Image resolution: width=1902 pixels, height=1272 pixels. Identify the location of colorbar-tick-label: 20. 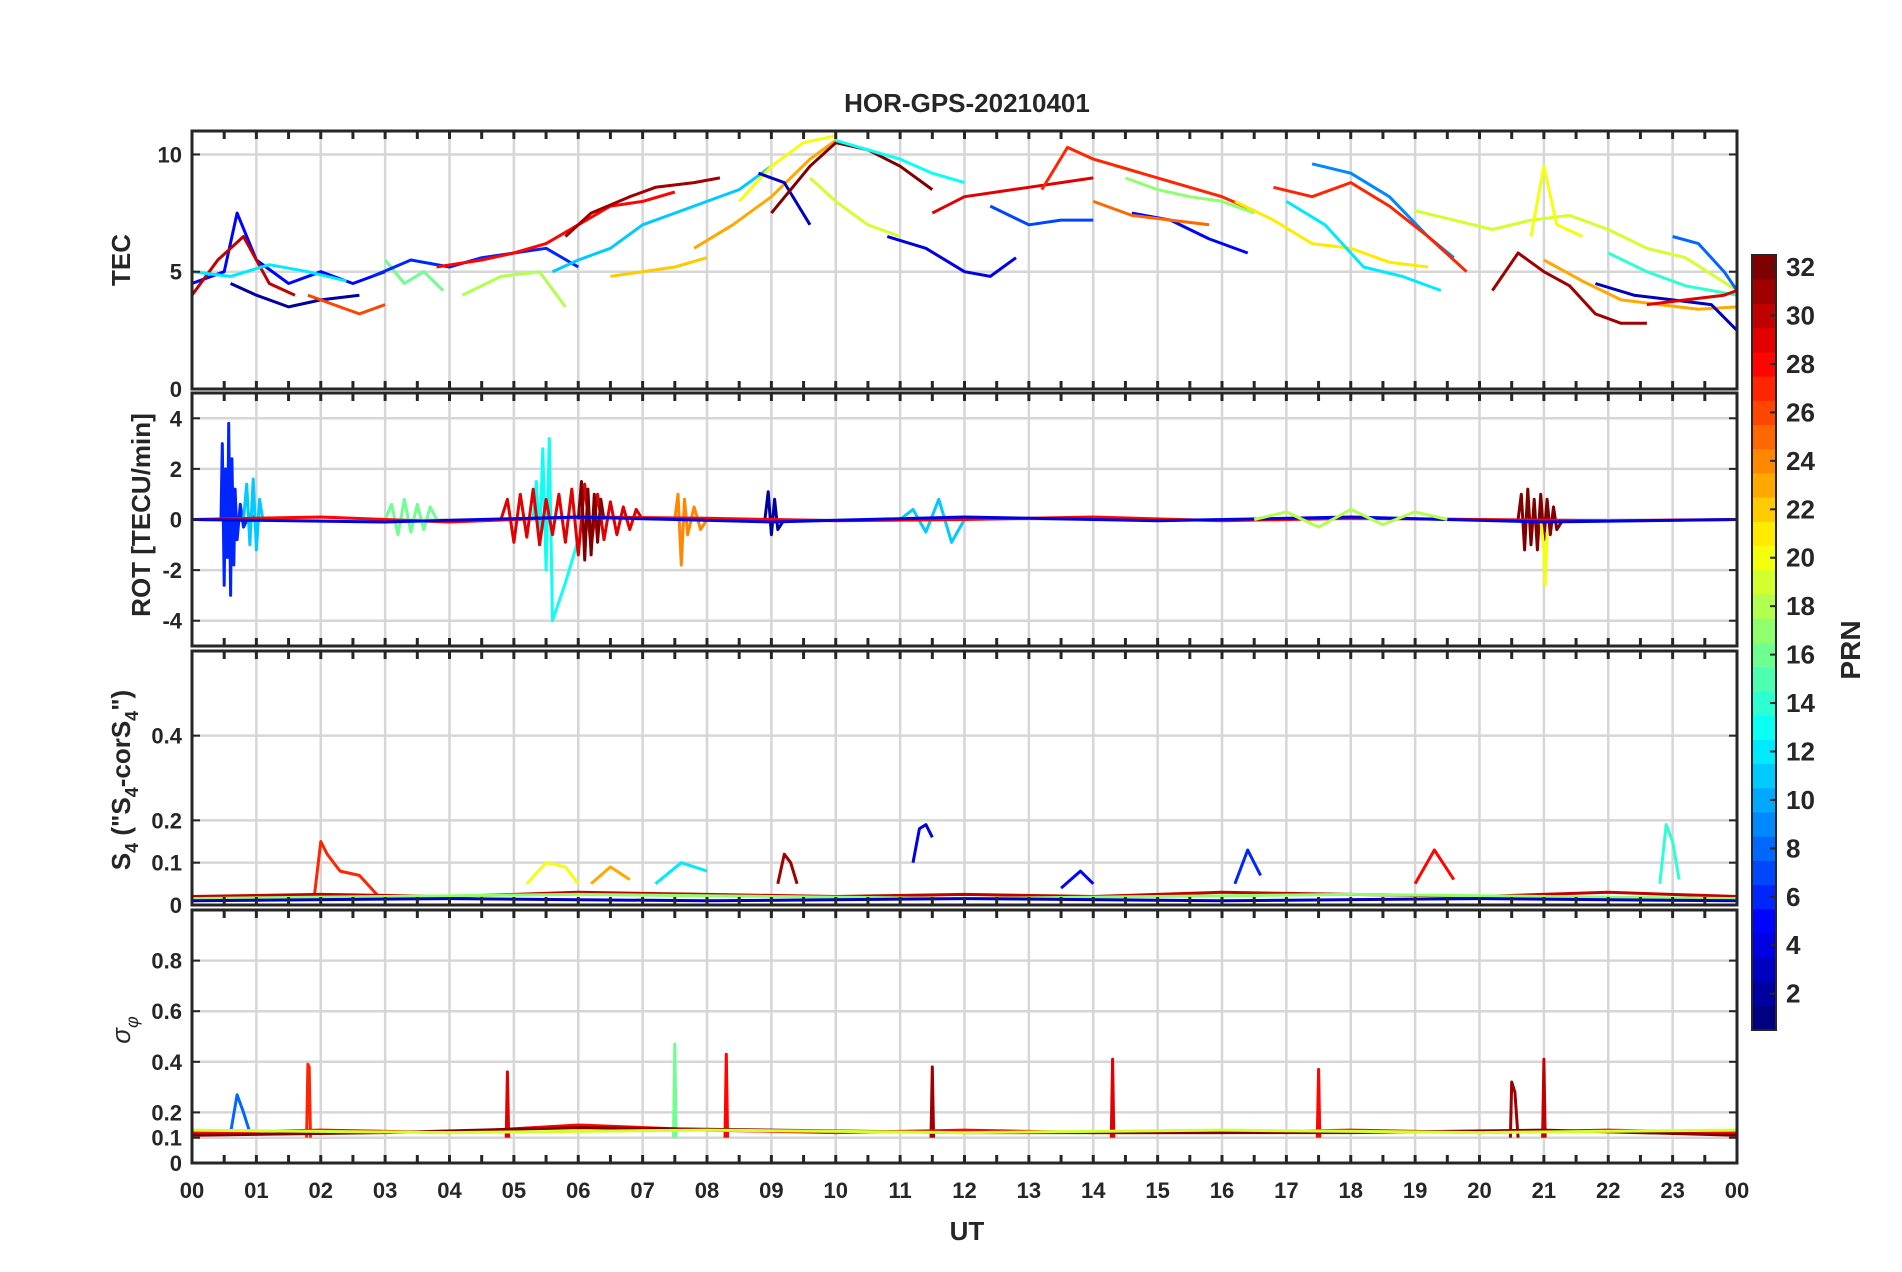
(1800, 558).